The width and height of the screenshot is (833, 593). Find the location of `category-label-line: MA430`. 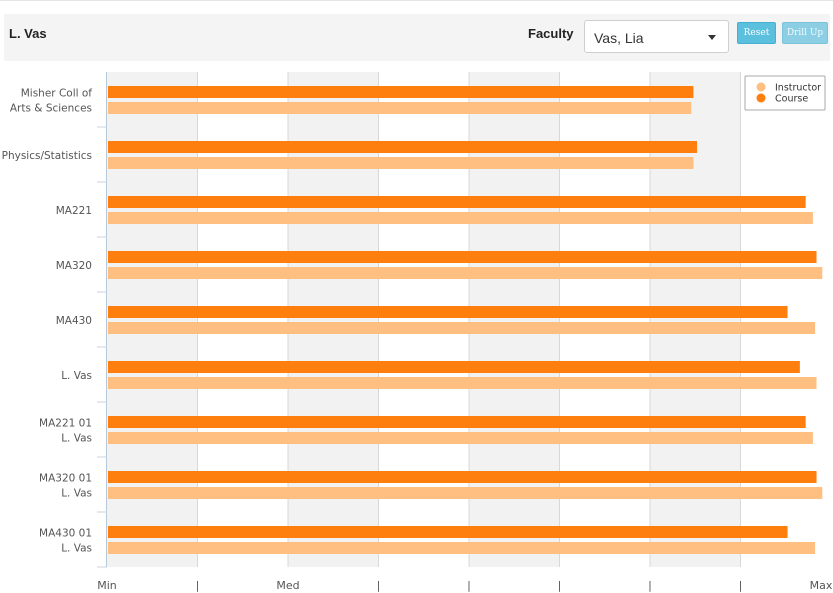

category-label-line: MA430 is located at coordinates (74, 321).